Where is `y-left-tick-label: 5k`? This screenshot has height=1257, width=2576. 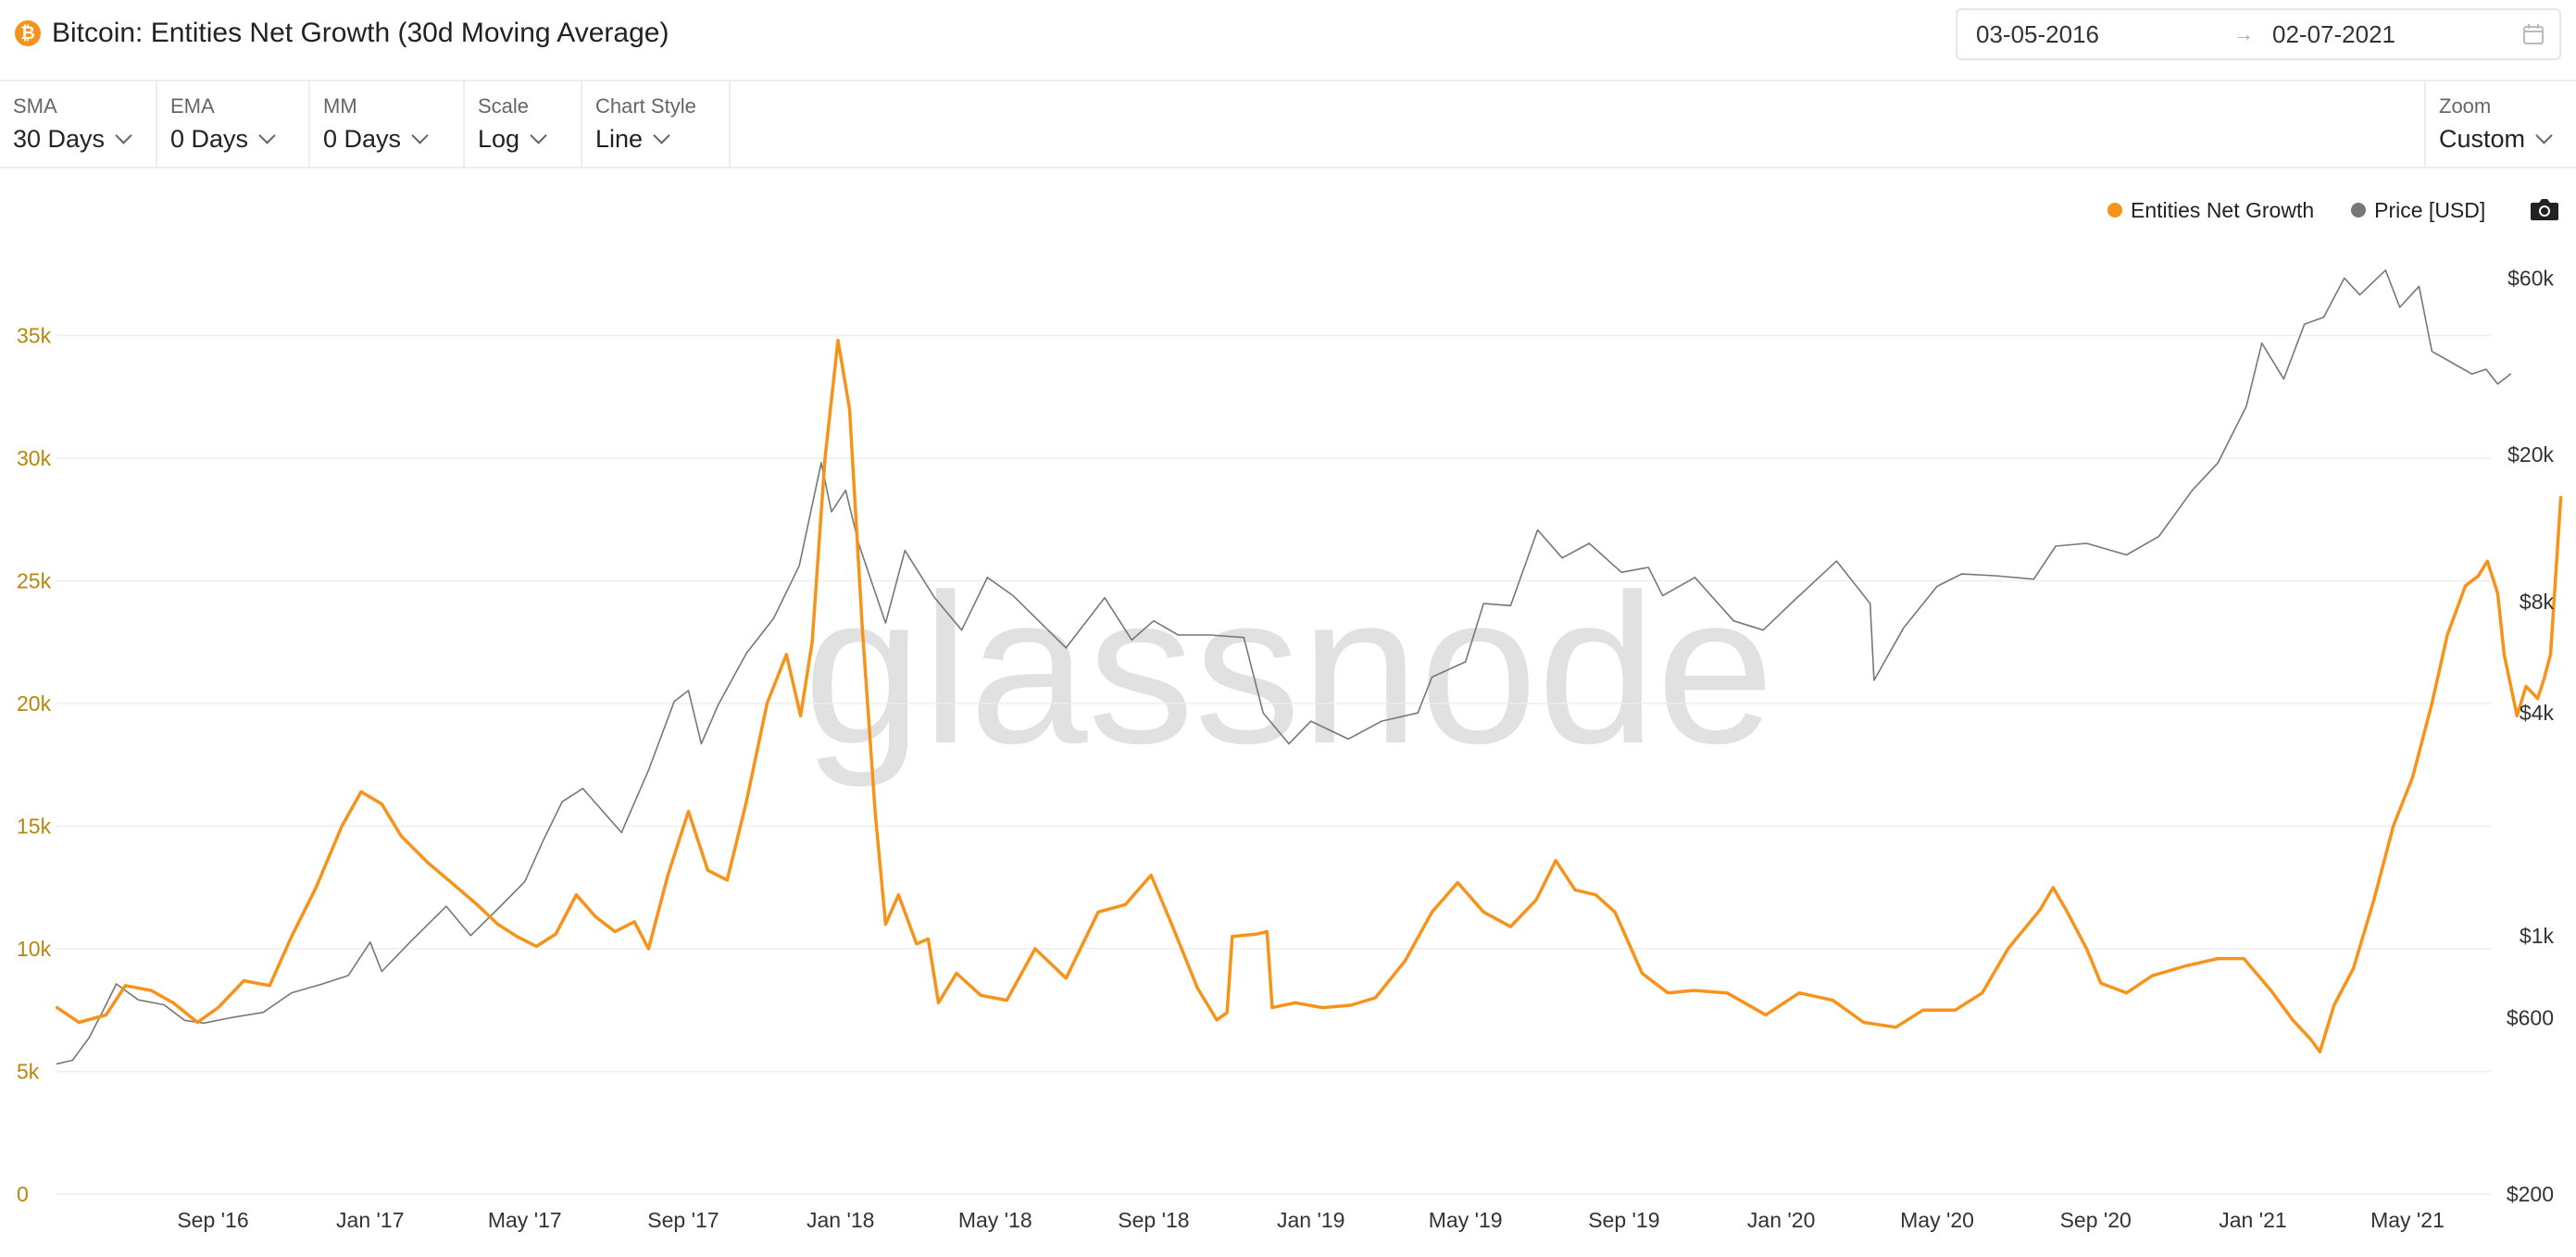 y-left-tick-label: 5k is located at coordinates (28, 1072).